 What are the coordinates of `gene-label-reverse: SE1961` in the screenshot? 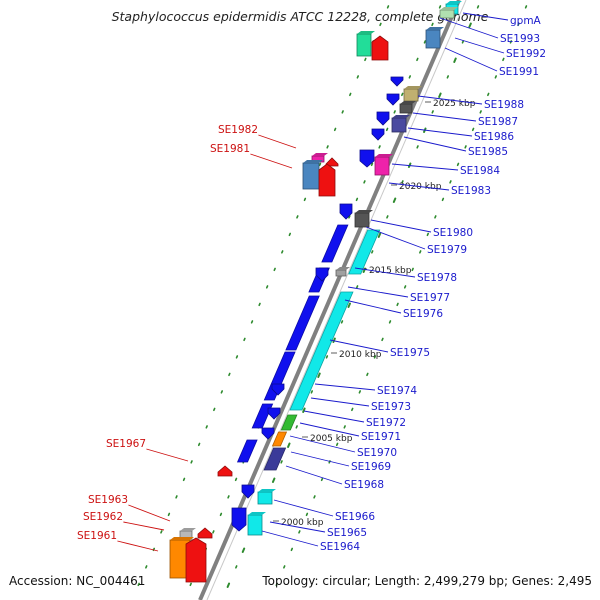 It's located at (97, 536).